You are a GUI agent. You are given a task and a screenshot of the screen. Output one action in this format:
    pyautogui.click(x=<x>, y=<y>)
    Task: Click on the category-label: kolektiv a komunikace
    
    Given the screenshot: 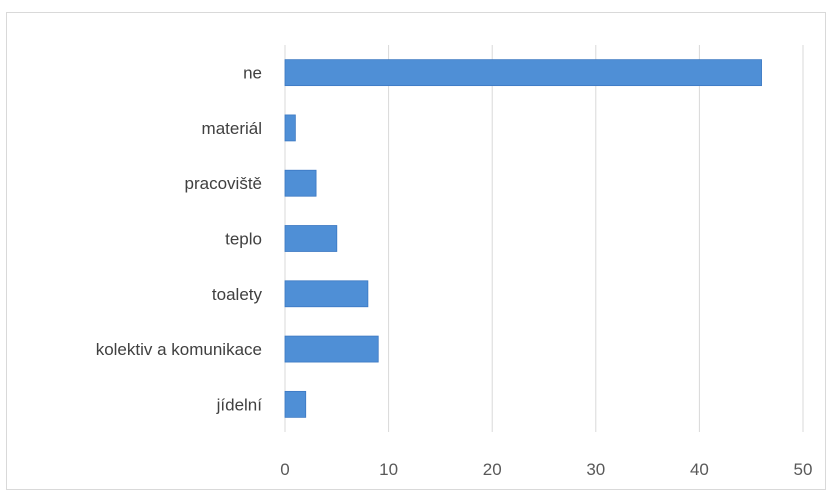 What is the action you would take?
    pyautogui.click(x=179, y=349)
    